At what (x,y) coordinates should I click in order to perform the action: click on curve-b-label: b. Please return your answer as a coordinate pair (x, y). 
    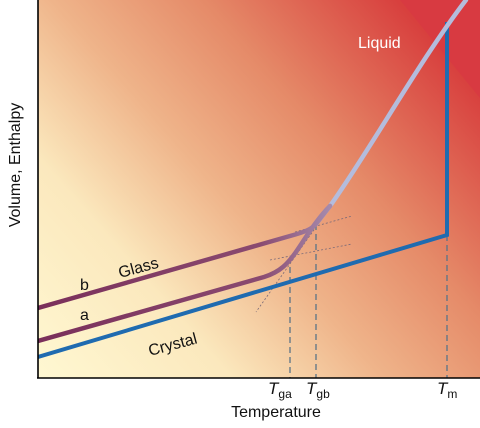
    Looking at the image, I should click on (84, 285).